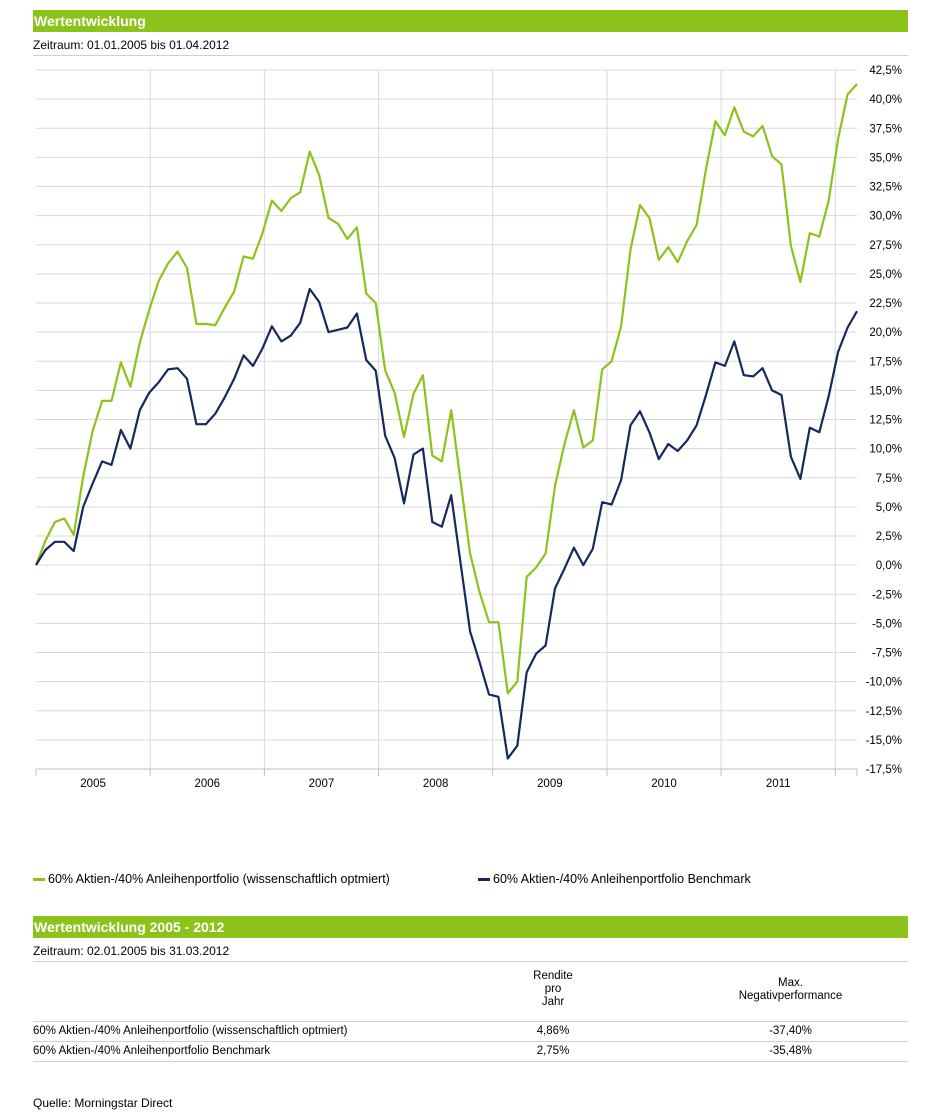  What do you see at coordinates (553, 1031) in the screenshot?
I see `cell-rendite: 4,86%` at bounding box center [553, 1031].